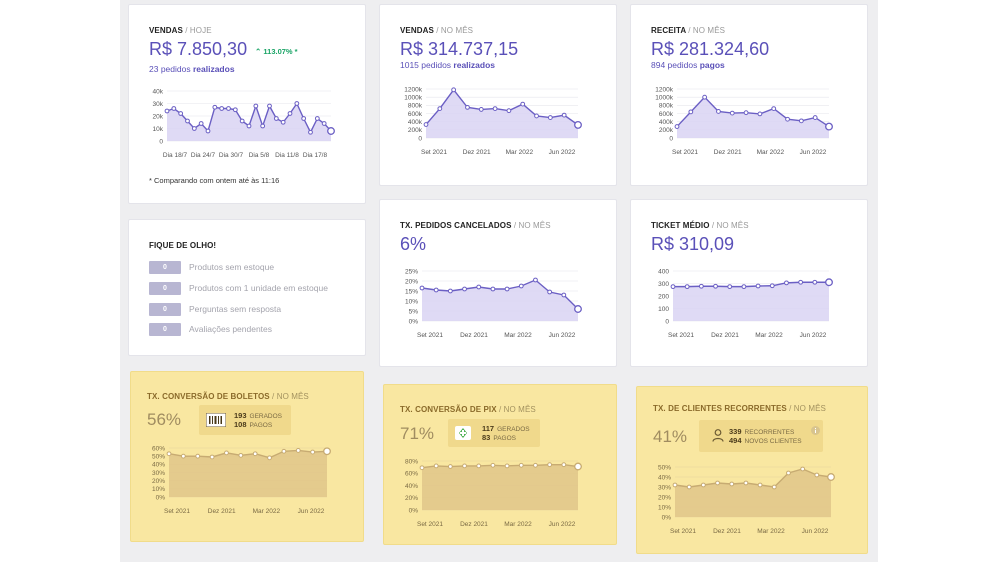  Describe the element at coordinates (170, 69) in the screenshot. I see `orders-count: 23 pedidos` at that location.